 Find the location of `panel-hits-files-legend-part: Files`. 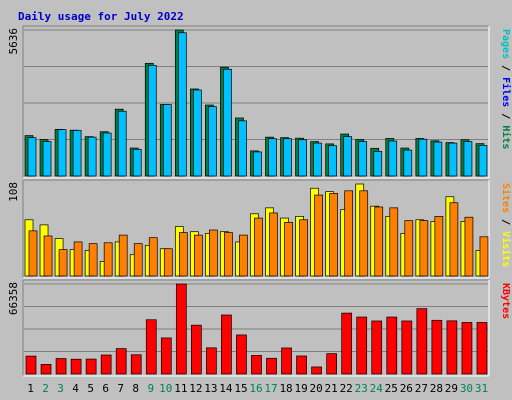

panel-hits-files-legend-part: Files is located at coordinates (506, 92).